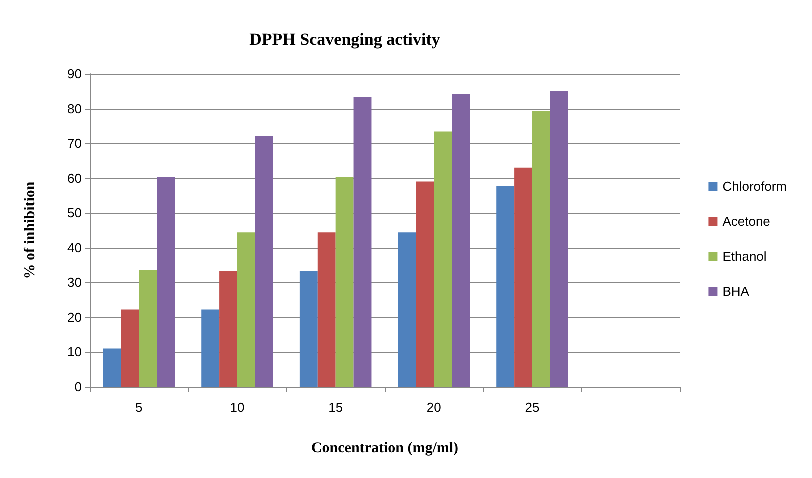  I want to click on legend-label: BHA, so click(736, 291).